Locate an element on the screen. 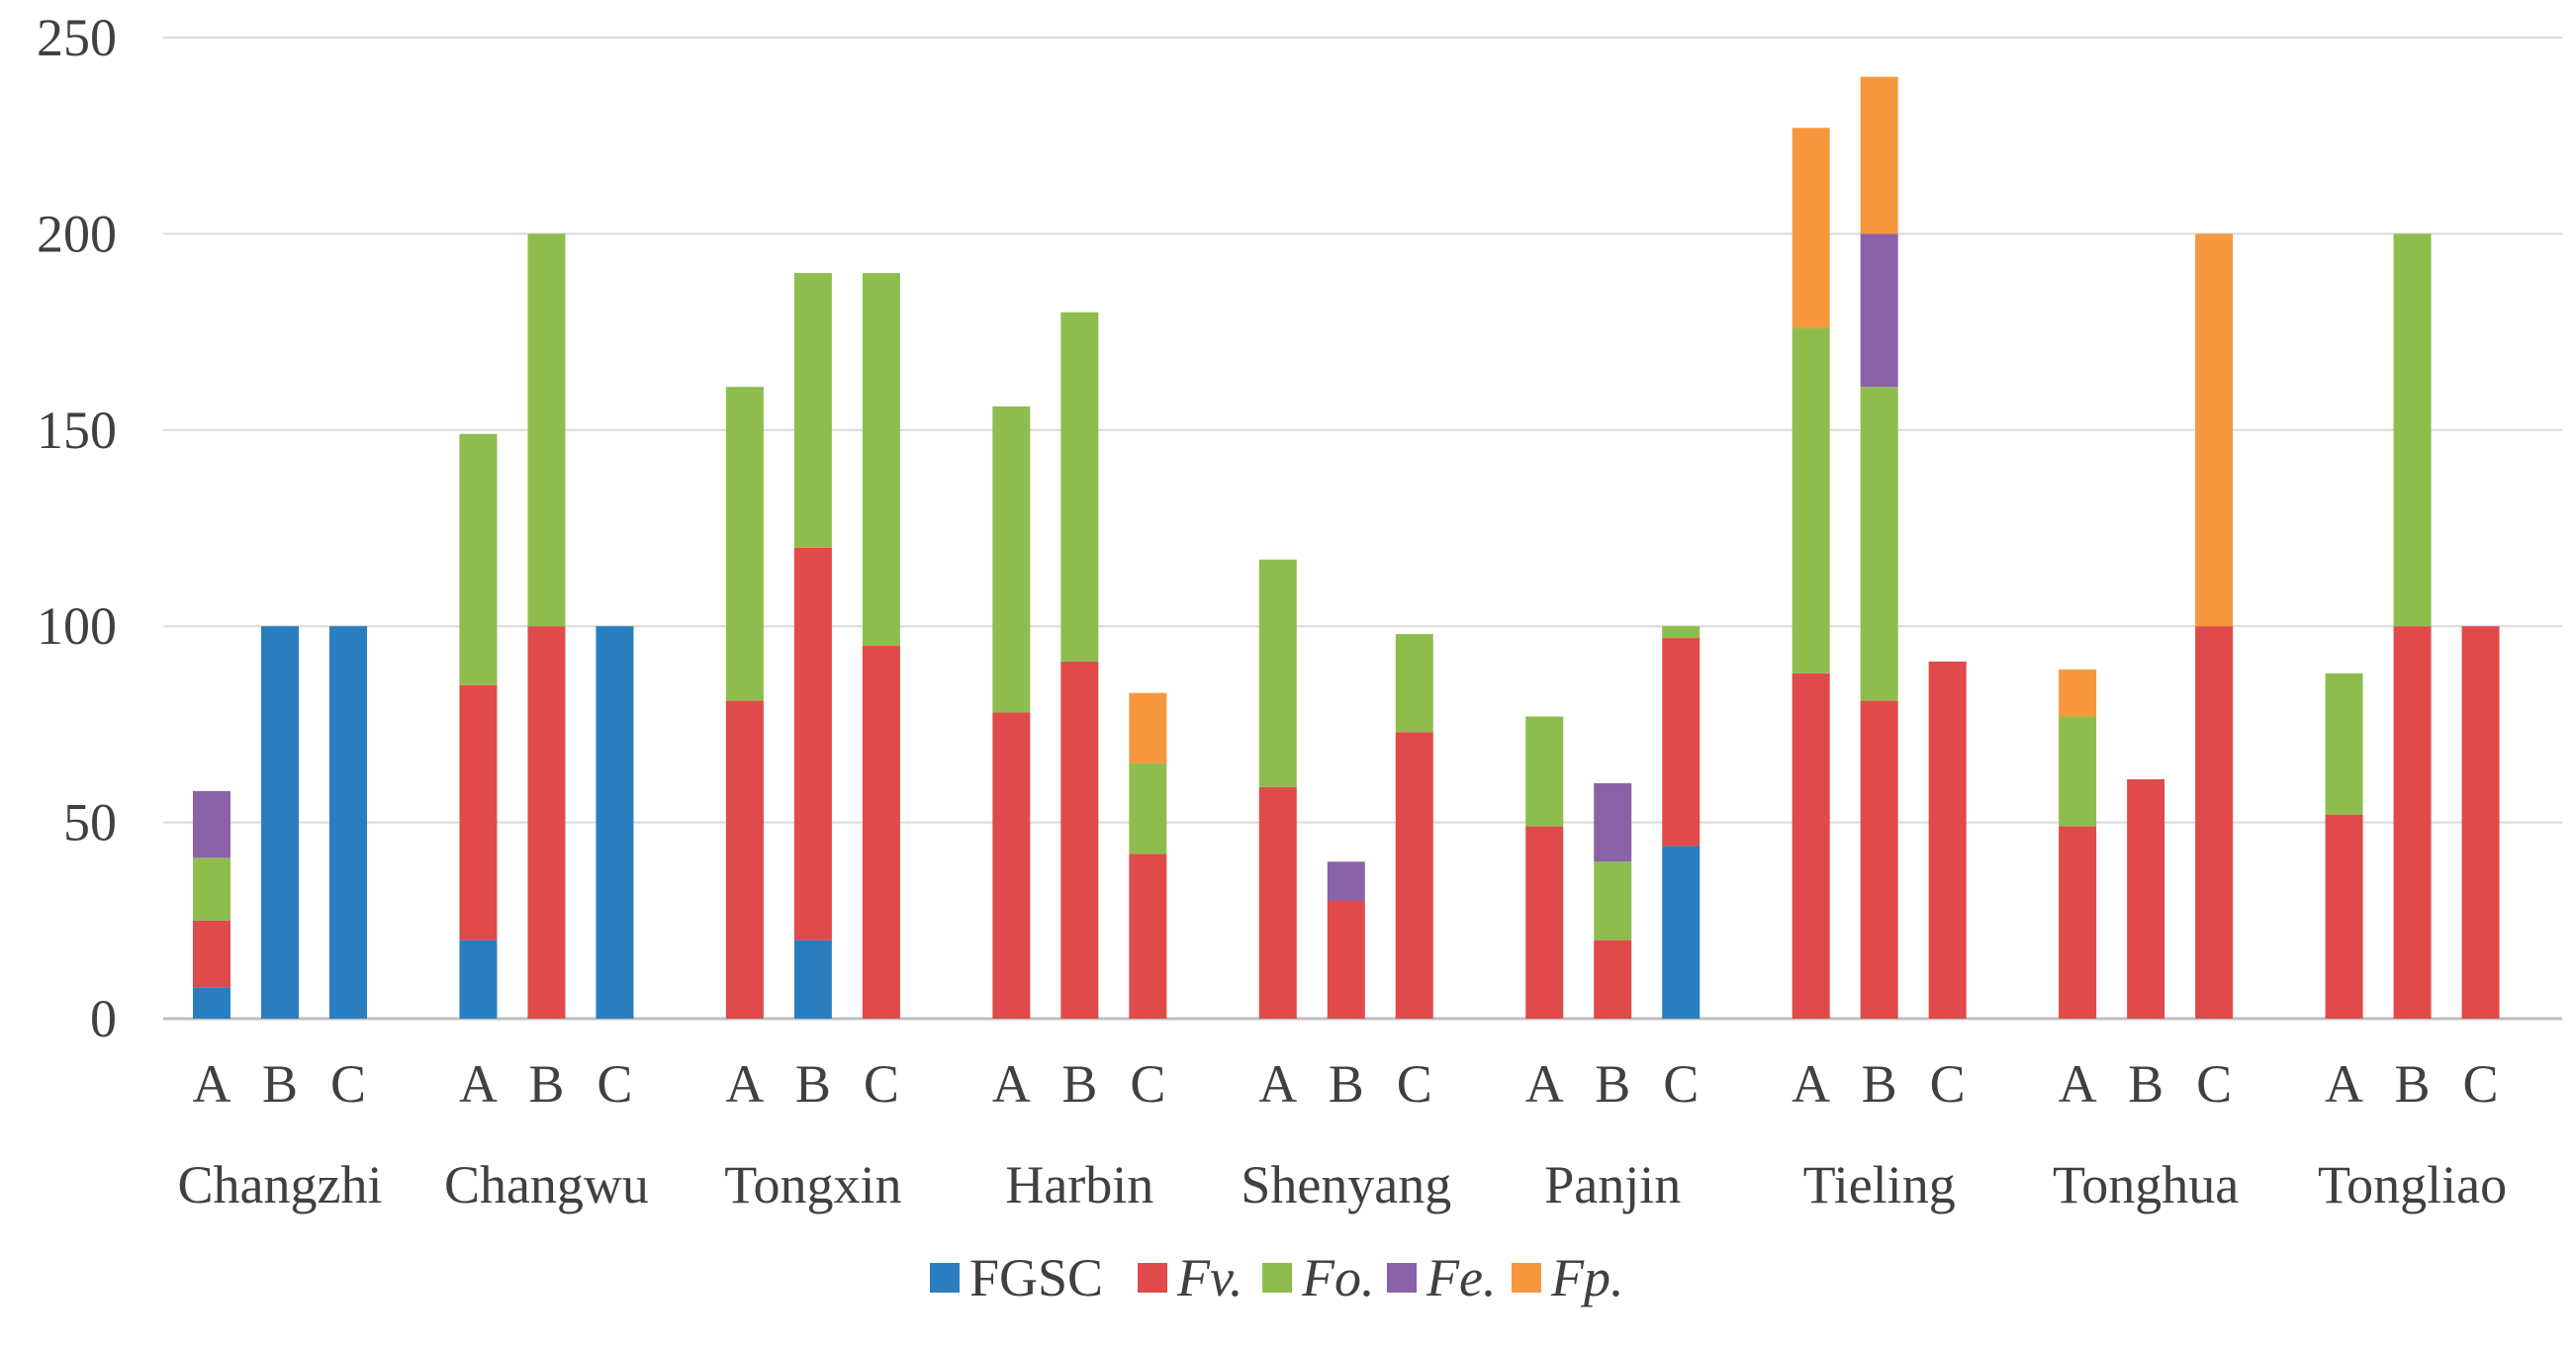 The width and height of the screenshot is (2576, 1347). bar-harbin-b-fo is located at coordinates (1079, 487).